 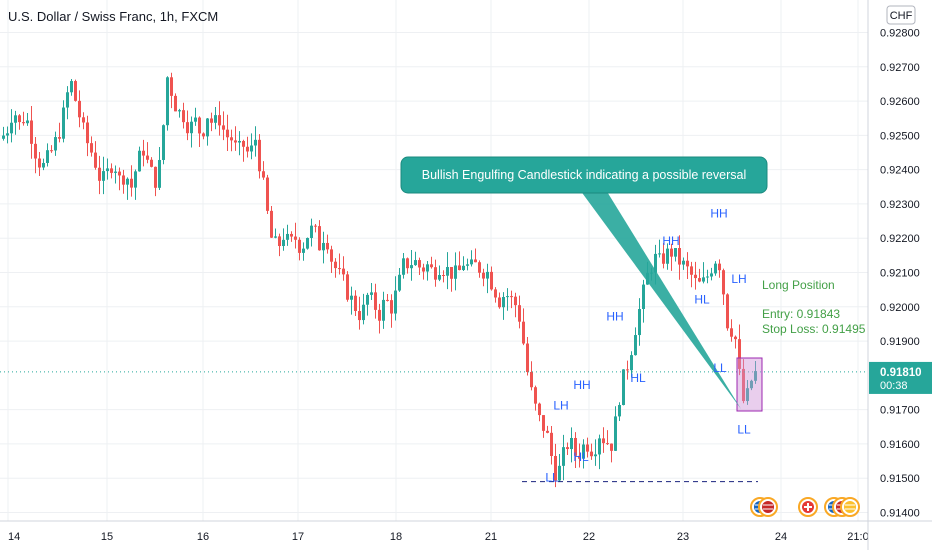 I want to click on y-tick-label: 0.92600, so click(x=900, y=102).